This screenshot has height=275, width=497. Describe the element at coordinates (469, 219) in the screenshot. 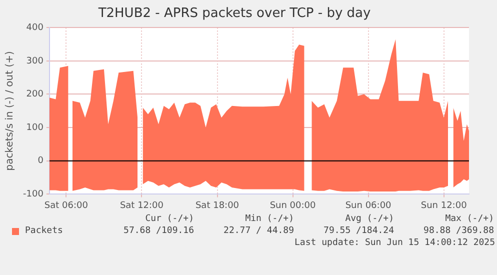

I see `text: Max (-/+)` at that location.